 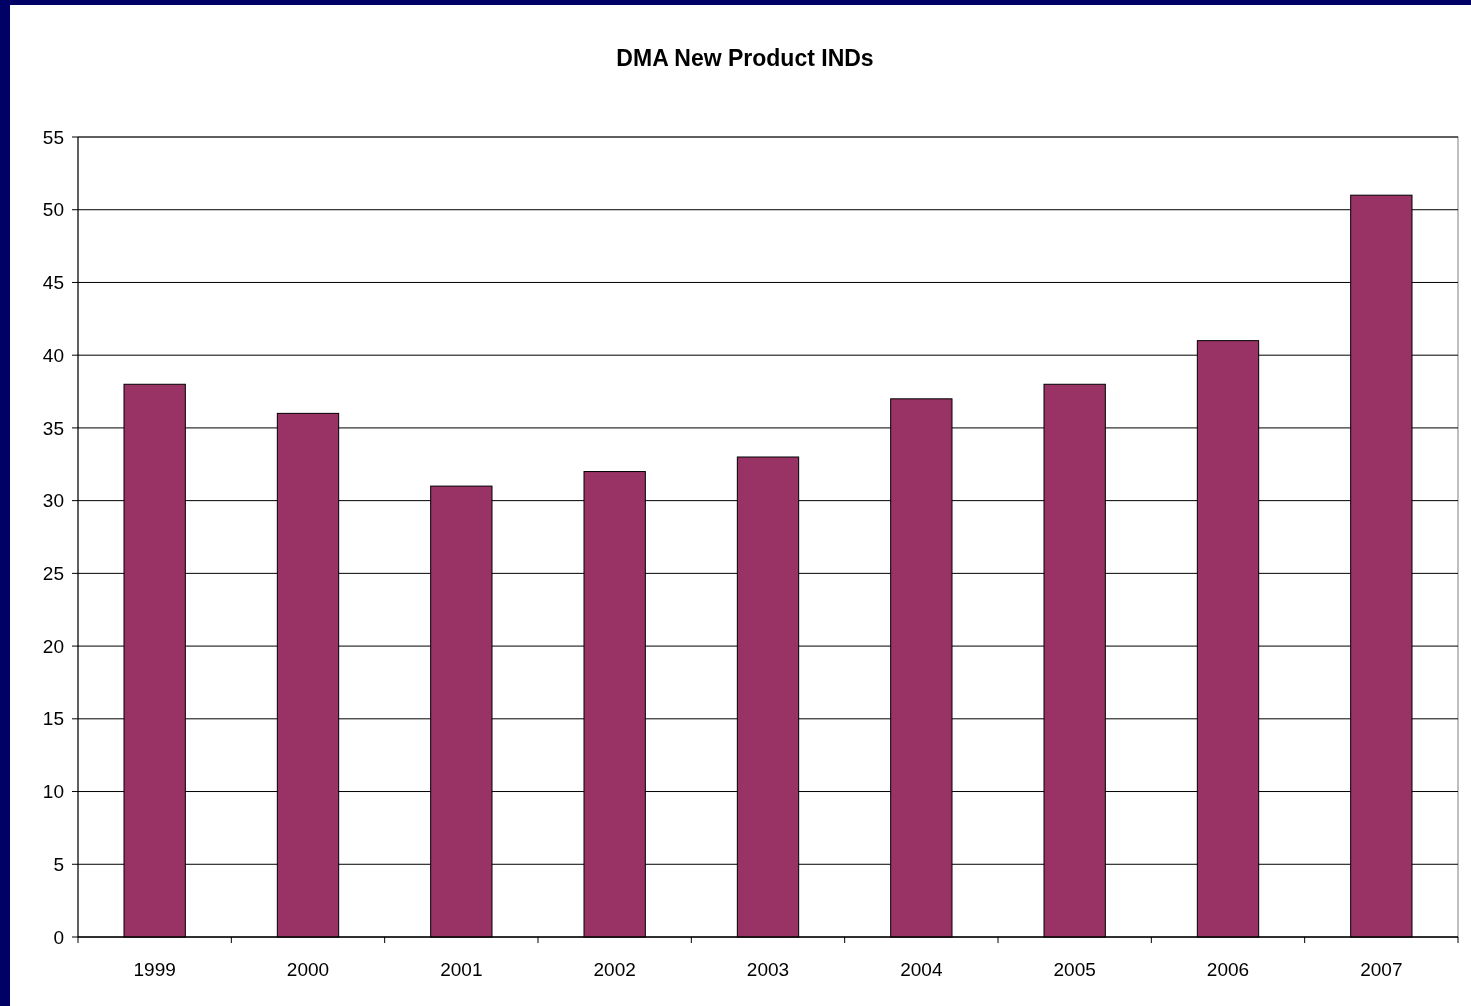 What do you see at coordinates (53, 428) in the screenshot?
I see `y-tick-label: 35` at bounding box center [53, 428].